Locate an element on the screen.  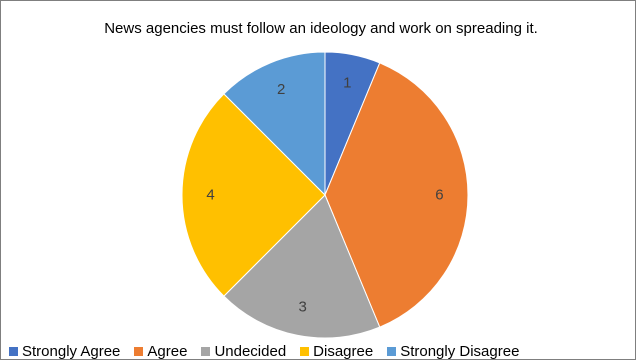
legend-item-undecided: Undecided is located at coordinates (243, 351).